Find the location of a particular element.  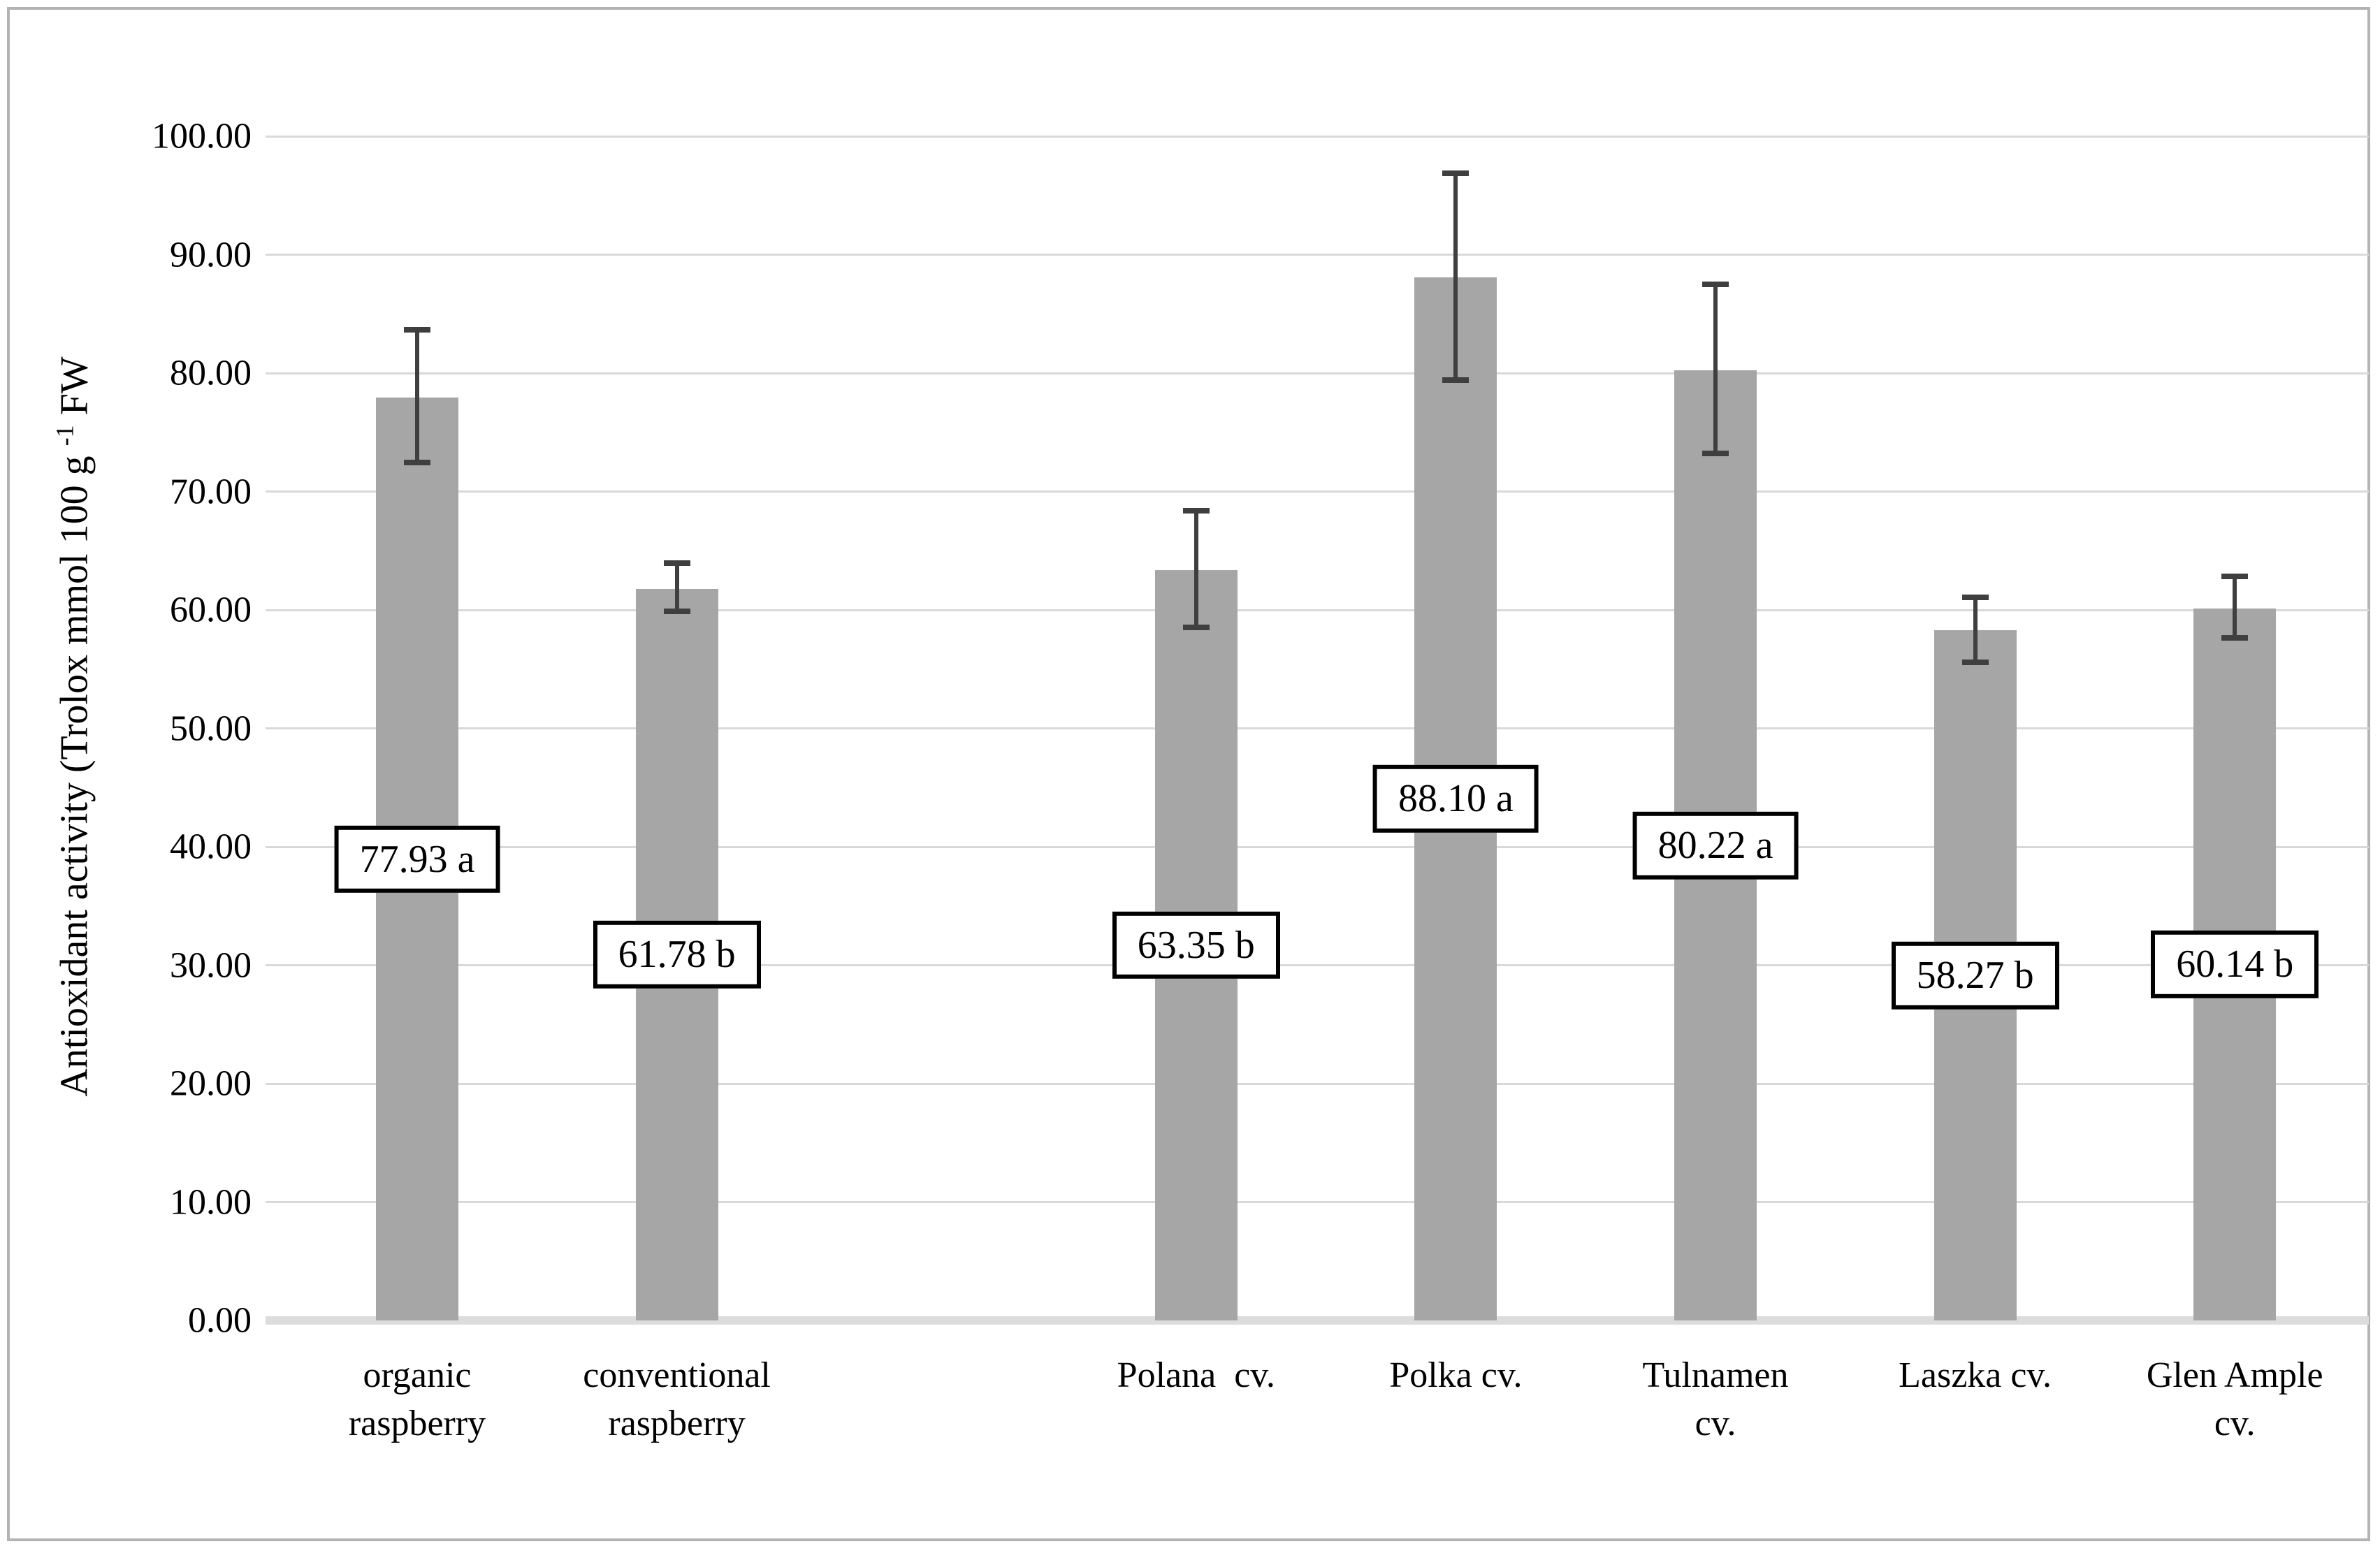

y-axis-tick-label: 40.00 is located at coordinates (211, 847).